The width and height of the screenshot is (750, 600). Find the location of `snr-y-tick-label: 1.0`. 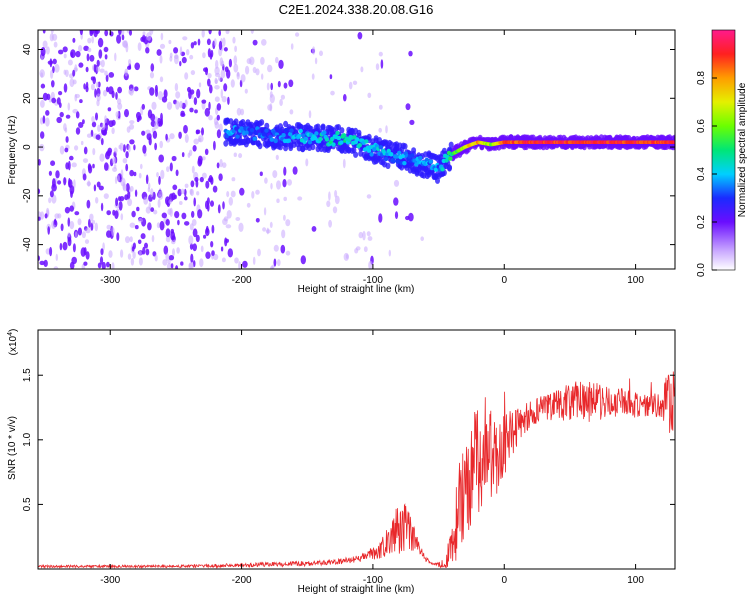

snr-y-tick-label: 1.0 is located at coordinates (27, 439).